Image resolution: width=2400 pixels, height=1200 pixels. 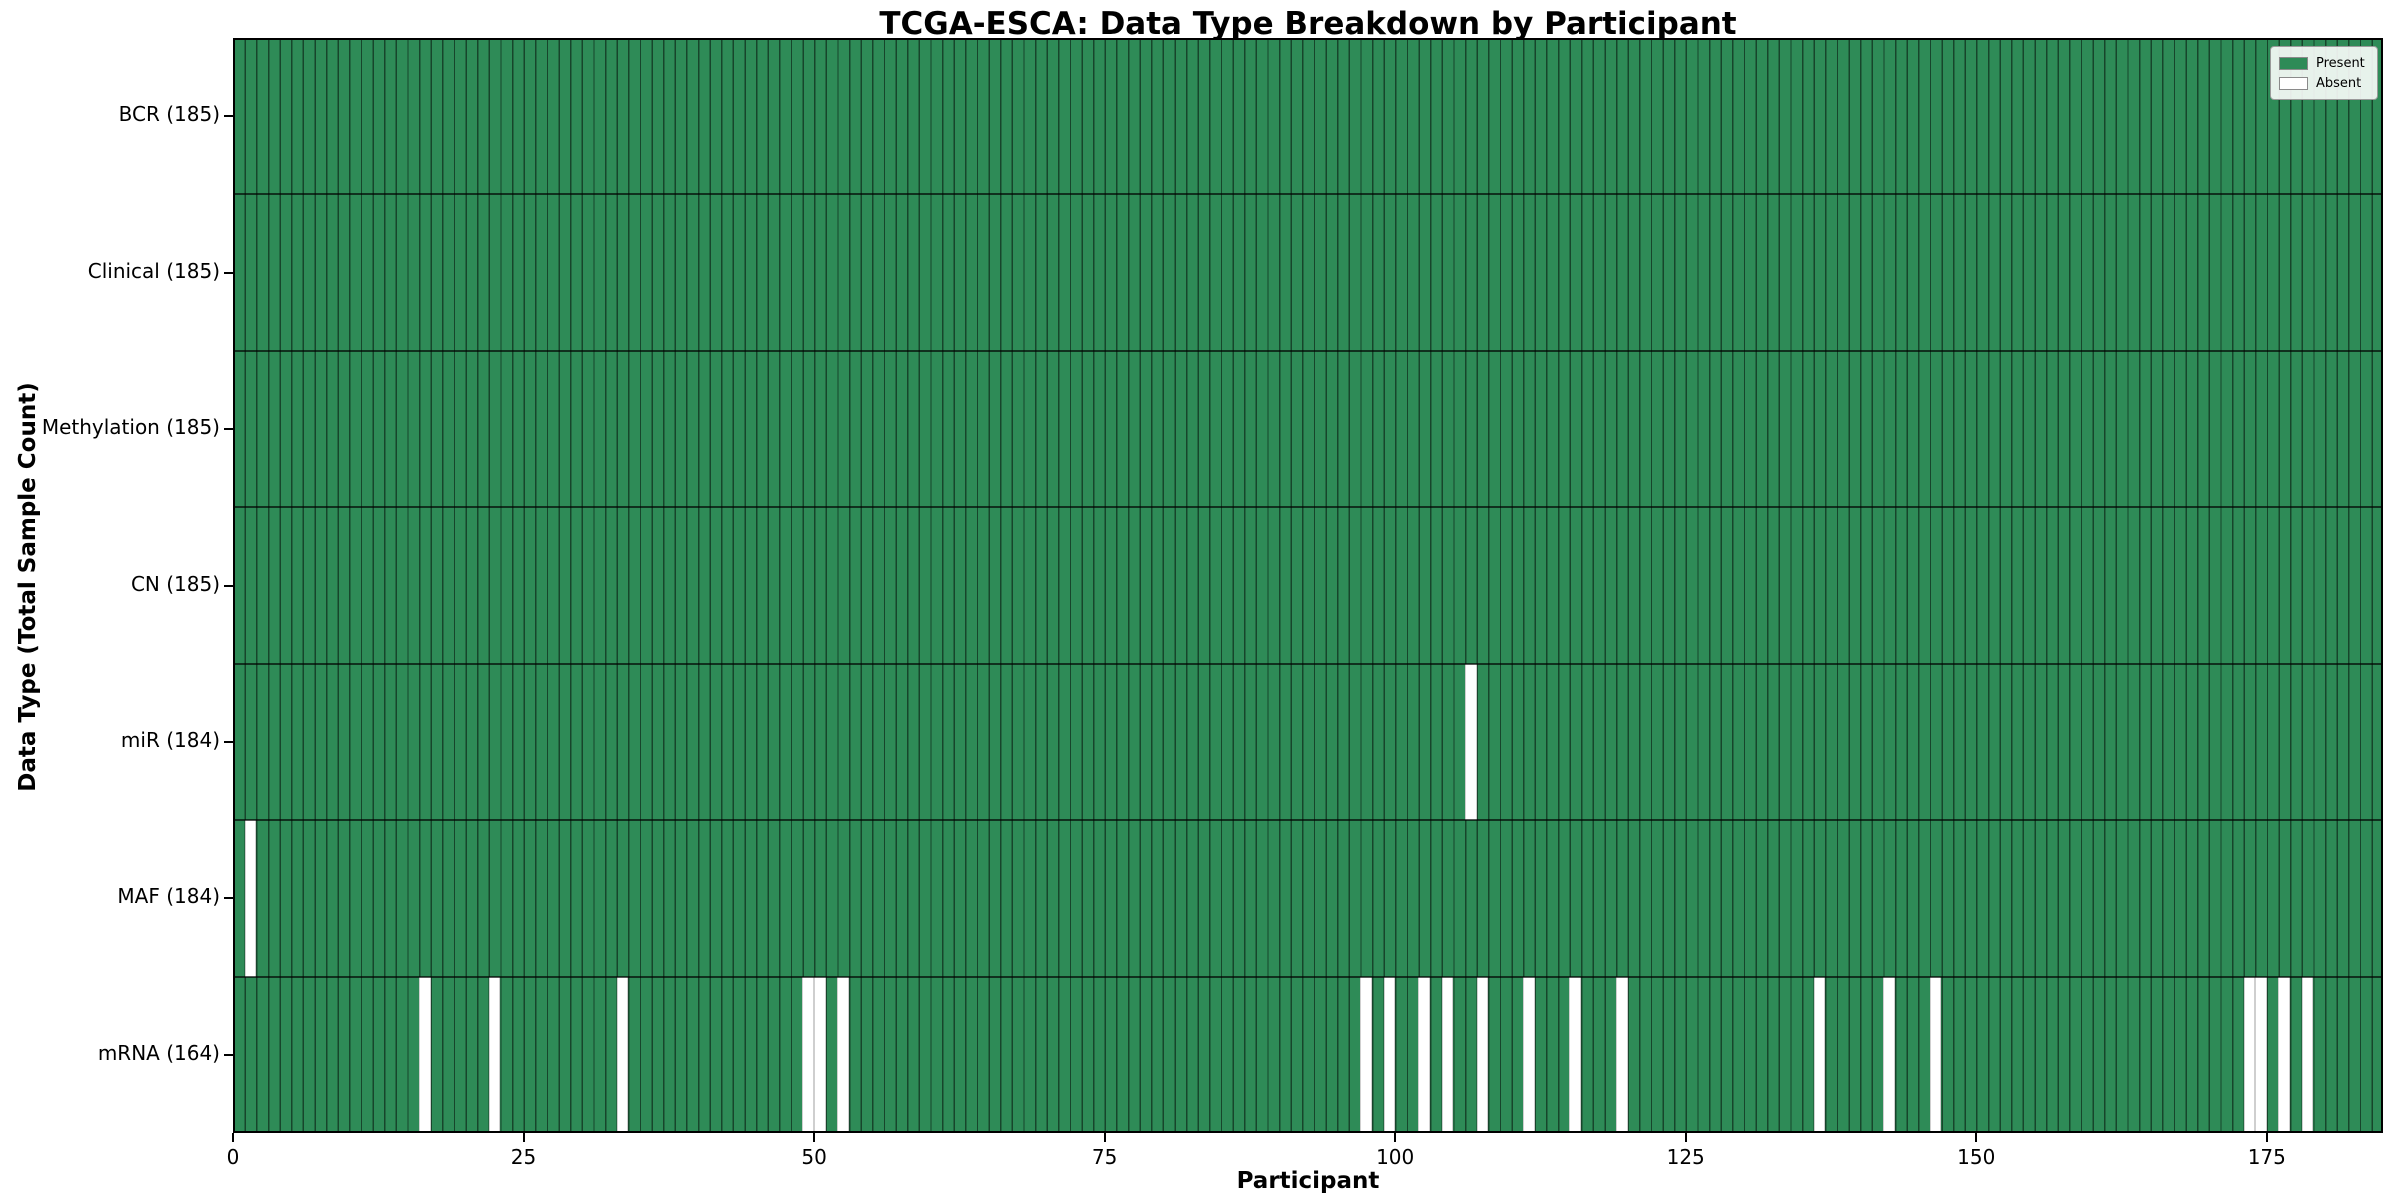 What do you see at coordinates (1308, 898) in the screenshot?
I see `heatmap-row-maf` at bounding box center [1308, 898].